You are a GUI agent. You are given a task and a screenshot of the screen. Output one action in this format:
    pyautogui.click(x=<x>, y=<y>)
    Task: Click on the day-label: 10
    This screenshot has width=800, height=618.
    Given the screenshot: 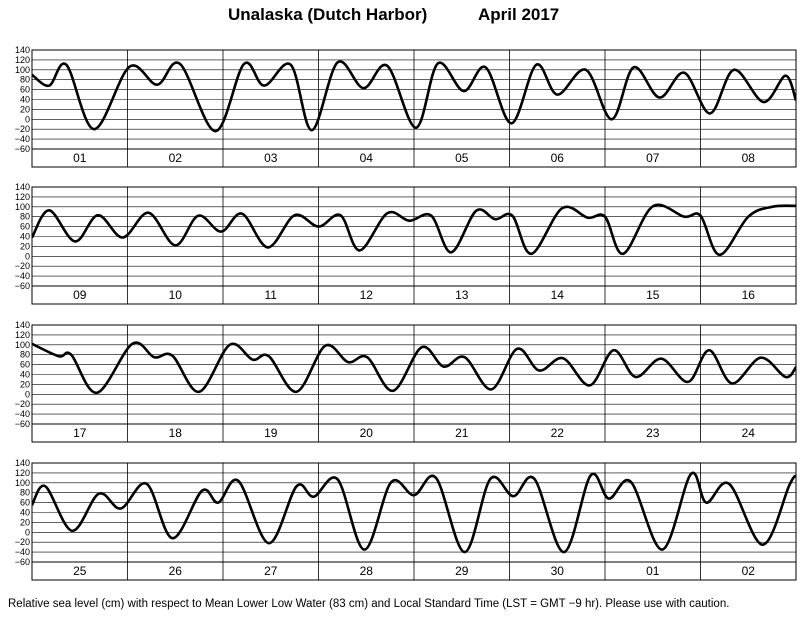 What is the action you would take?
    pyautogui.click(x=176, y=295)
    